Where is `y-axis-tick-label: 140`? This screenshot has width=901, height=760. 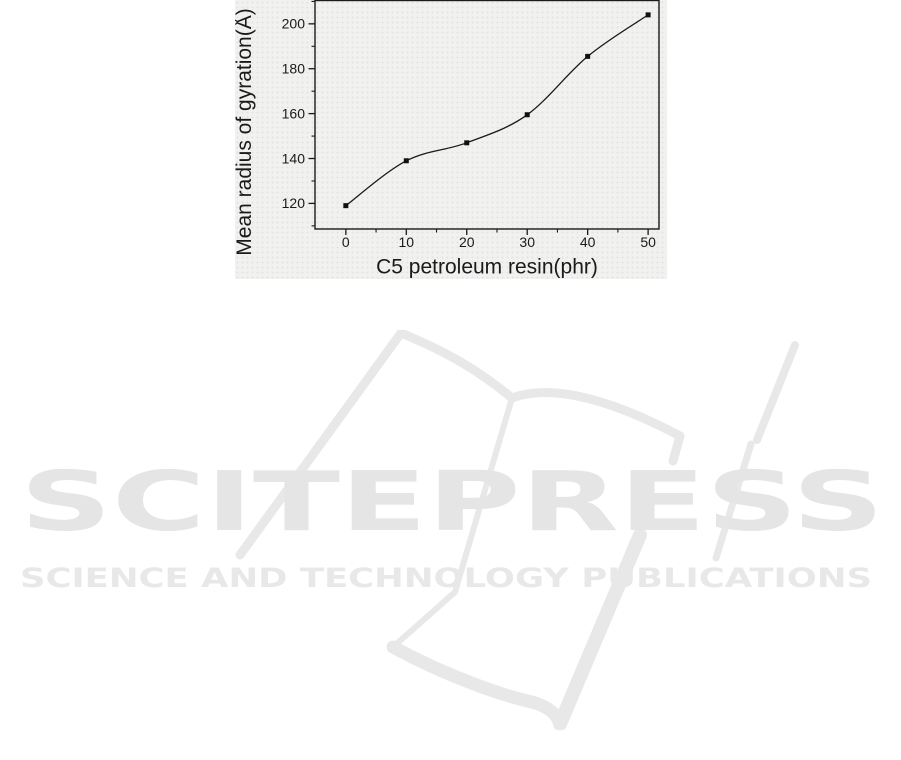 y-axis-tick-label: 140 is located at coordinates (294, 158).